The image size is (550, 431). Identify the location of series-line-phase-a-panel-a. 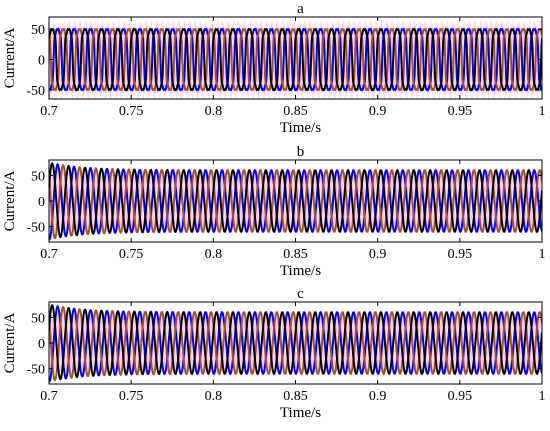
(295, 59).